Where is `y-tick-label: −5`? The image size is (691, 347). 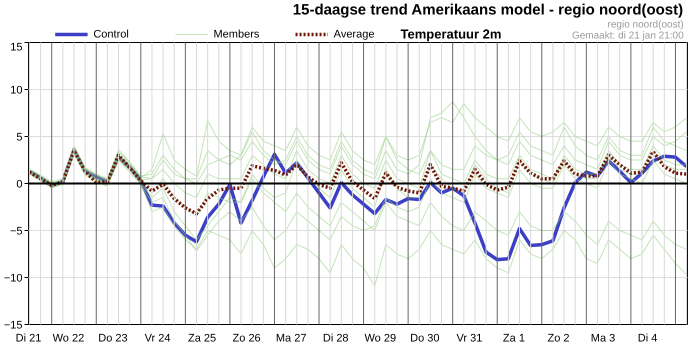 y-tick-label: −5 is located at coordinates (16, 232).